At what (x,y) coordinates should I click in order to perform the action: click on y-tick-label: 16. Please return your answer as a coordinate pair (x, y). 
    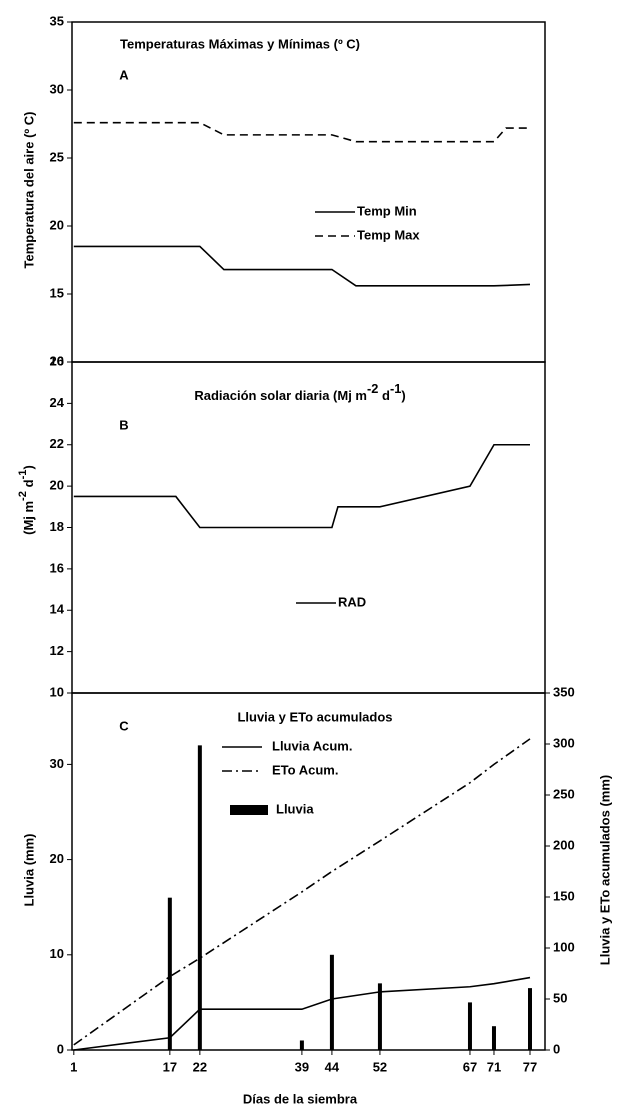
    Looking at the image, I should click on (57, 567).